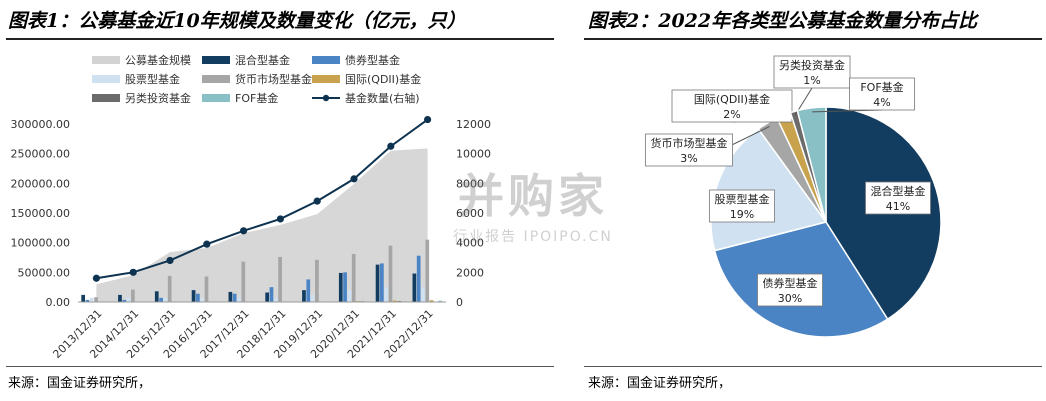 The width and height of the screenshot is (1046, 401). I want to click on pie-label-name: 股票型基金, so click(742, 199).